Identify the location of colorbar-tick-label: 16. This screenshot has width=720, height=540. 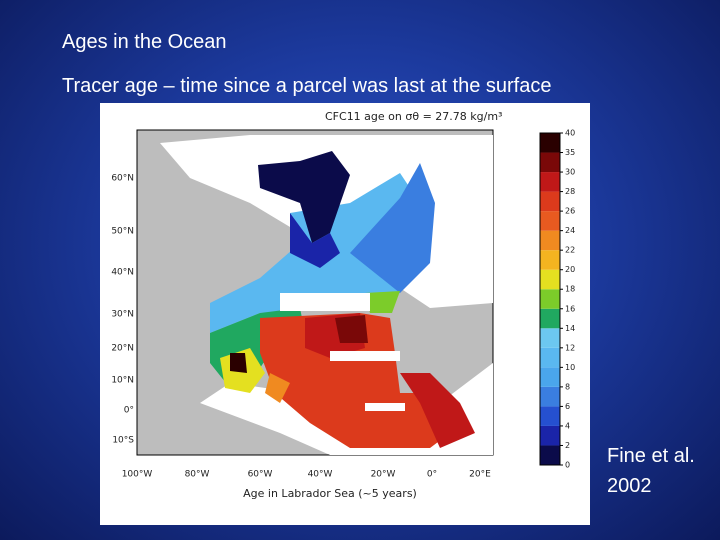
(570, 308).